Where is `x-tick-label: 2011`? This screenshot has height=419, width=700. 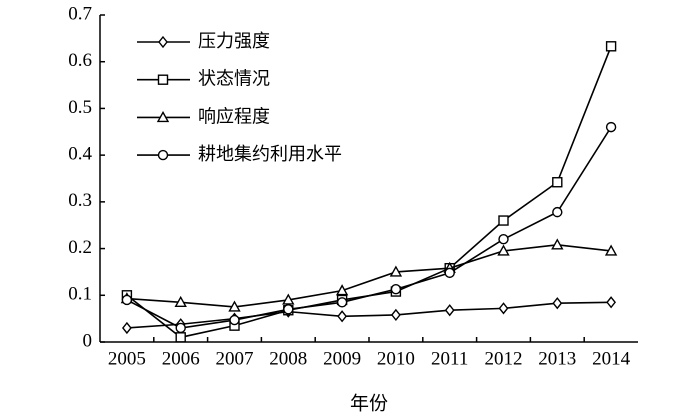 x-tick-label: 2011 is located at coordinates (449, 358).